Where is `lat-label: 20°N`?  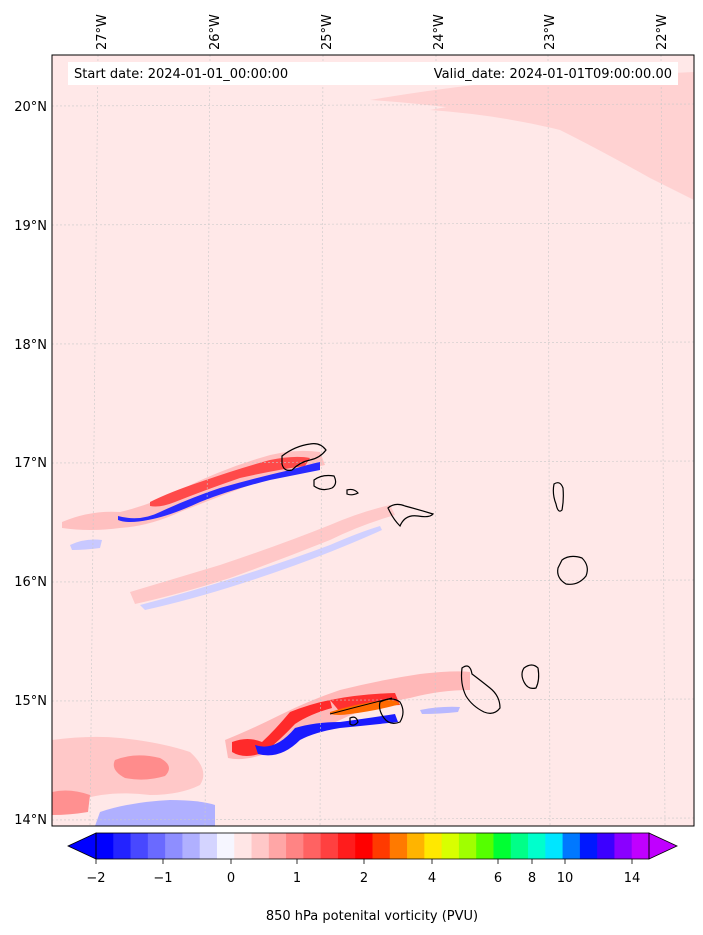
lat-label: 20°N is located at coordinates (30, 107).